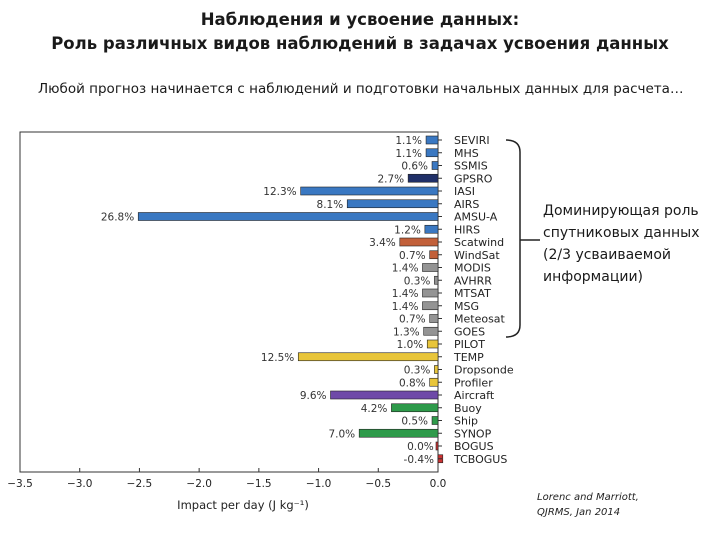 The height and width of the screenshot is (540, 720). What do you see at coordinates (414, 167) in the screenshot?
I see `data-label: 0.6%` at bounding box center [414, 167].